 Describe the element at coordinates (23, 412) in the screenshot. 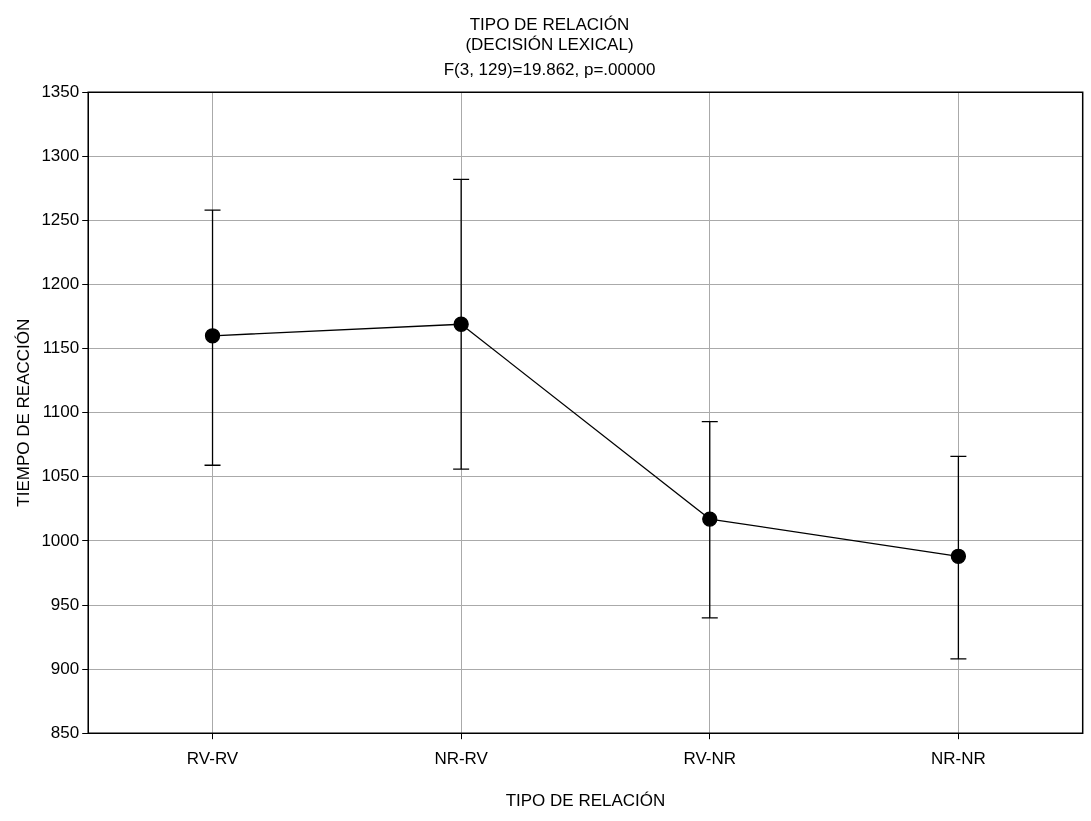

I see `y-axis-title: TIEMPO DE REACCIÓN` at that location.